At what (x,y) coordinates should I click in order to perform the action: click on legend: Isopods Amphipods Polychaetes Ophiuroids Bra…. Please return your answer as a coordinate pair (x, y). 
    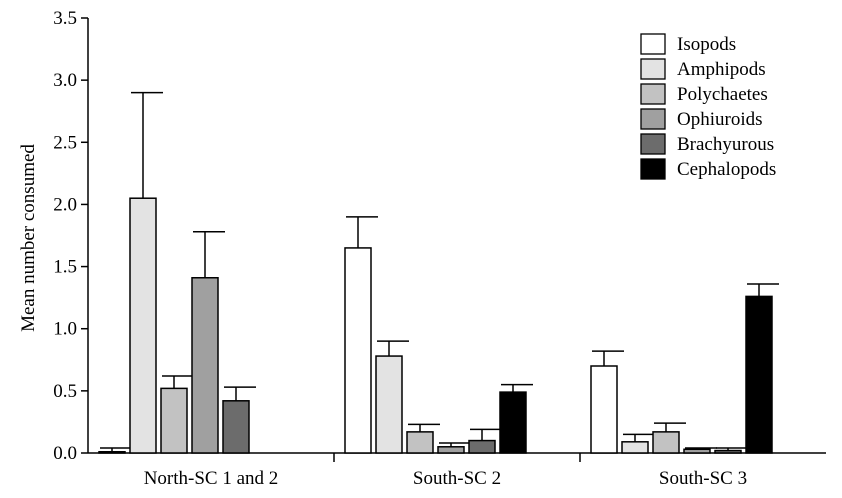
    Looking at the image, I should click on (708, 106).